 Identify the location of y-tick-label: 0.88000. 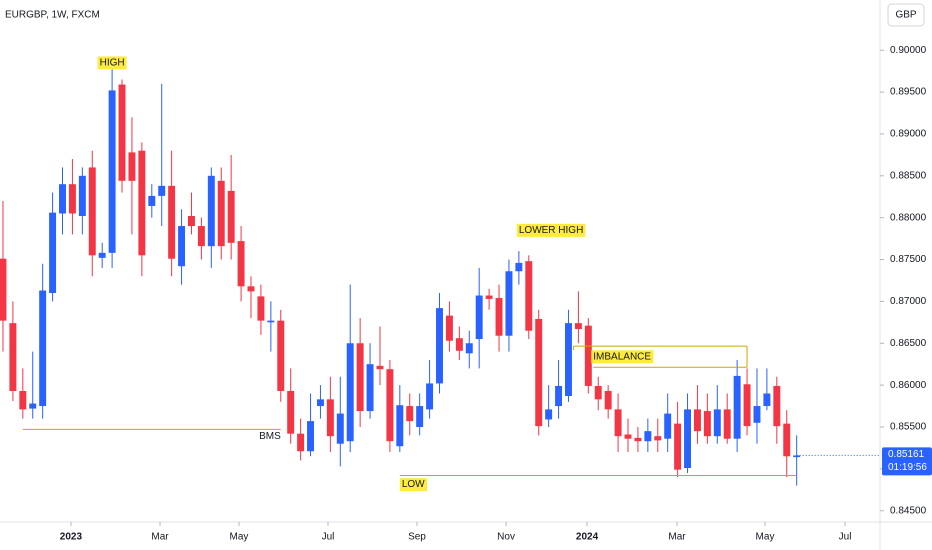
(908, 217).